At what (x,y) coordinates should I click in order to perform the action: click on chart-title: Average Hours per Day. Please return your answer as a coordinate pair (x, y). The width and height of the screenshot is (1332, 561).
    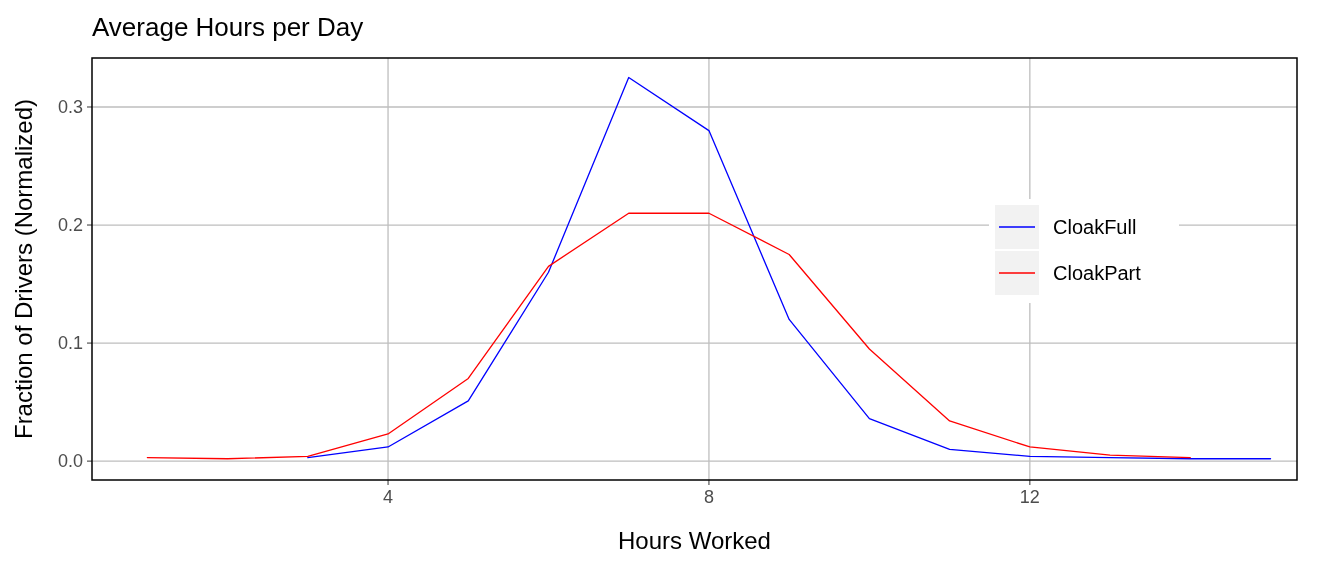
    Looking at the image, I should click on (228, 27).